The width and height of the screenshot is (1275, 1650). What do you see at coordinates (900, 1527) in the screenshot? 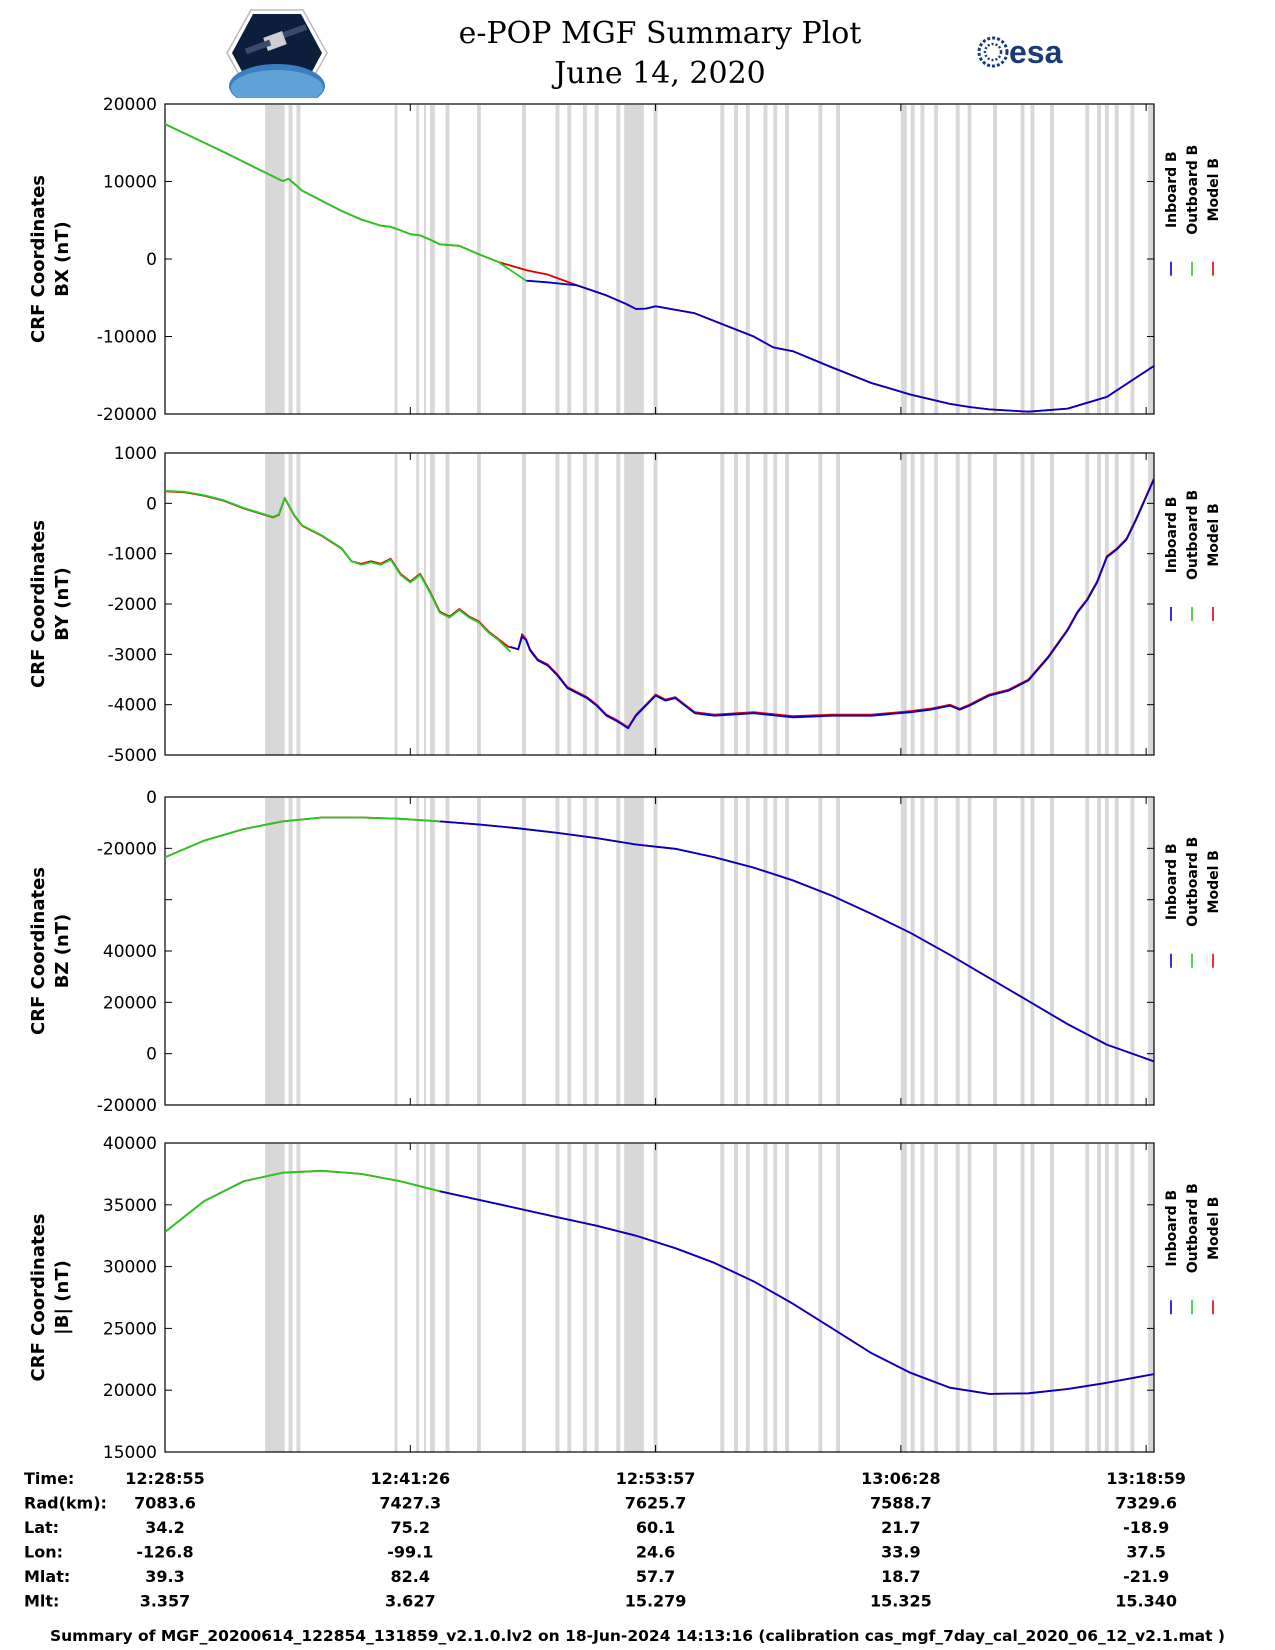
I see `ephemeris-value: 21.7` at bounding box center [900, 1527].